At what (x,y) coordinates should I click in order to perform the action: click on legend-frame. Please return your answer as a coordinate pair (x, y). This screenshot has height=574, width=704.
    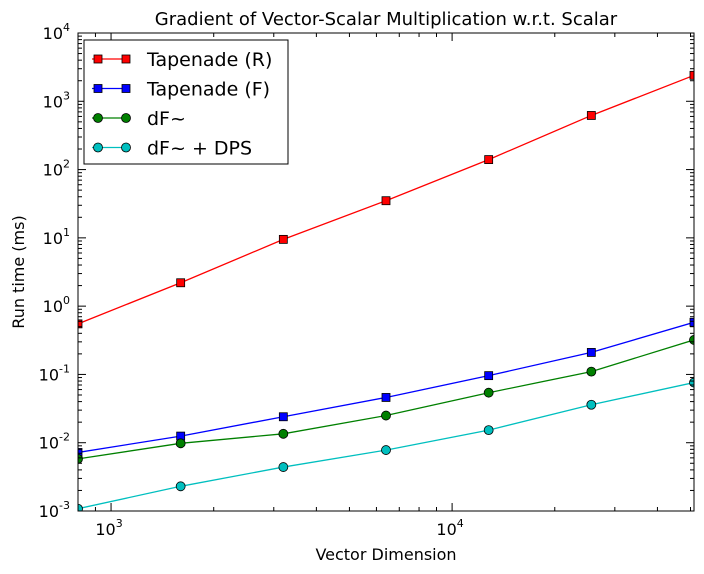
    Looking at the image, I should click on (186, 102).